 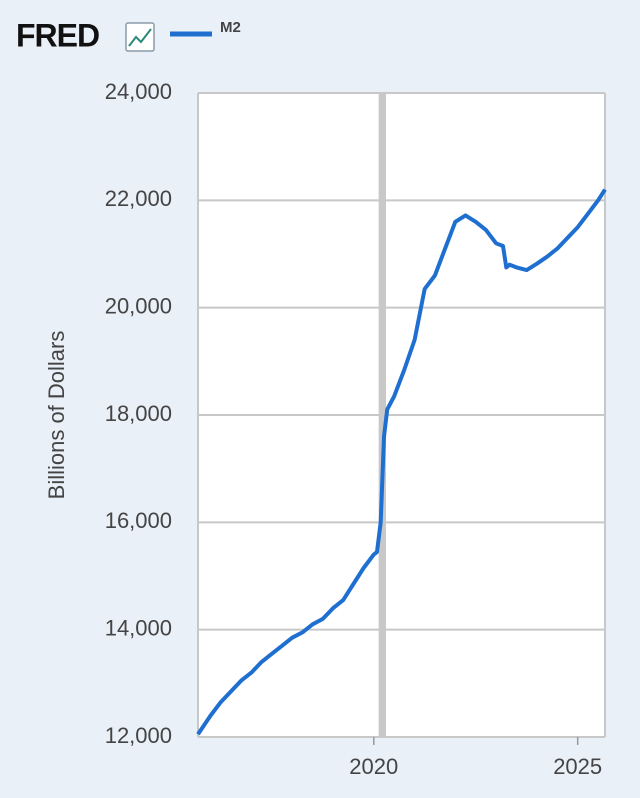 What do you see at coordinates (138, 627) in the screenshot?
I see `y-tick-label: 14,000` at bounding box center [138, 627].